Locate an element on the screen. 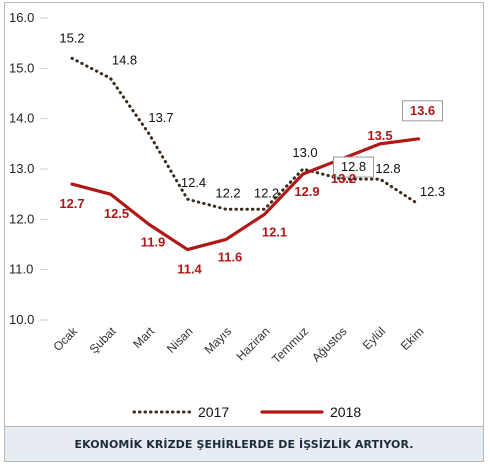  data-label-2017: 12.3 is located at coordinates (432, 191).